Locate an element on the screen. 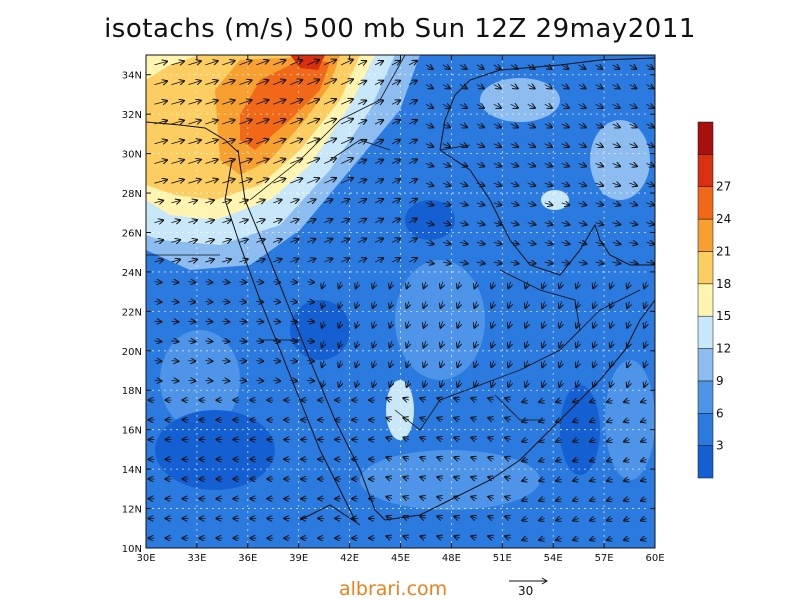 The height and width of the screenshot is (600, 800). y-tick-label: 18N is located at coordinates (132, 391).